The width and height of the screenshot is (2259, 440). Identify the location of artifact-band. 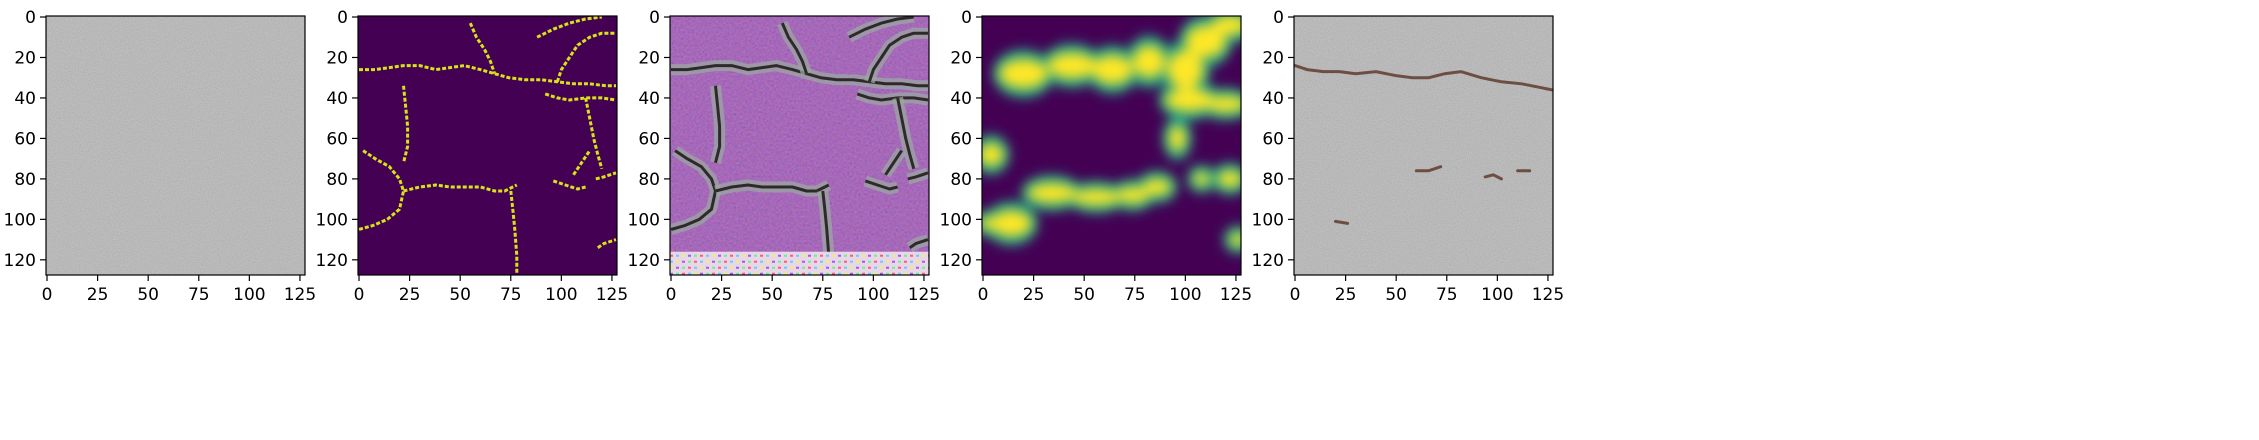
(799, 263).